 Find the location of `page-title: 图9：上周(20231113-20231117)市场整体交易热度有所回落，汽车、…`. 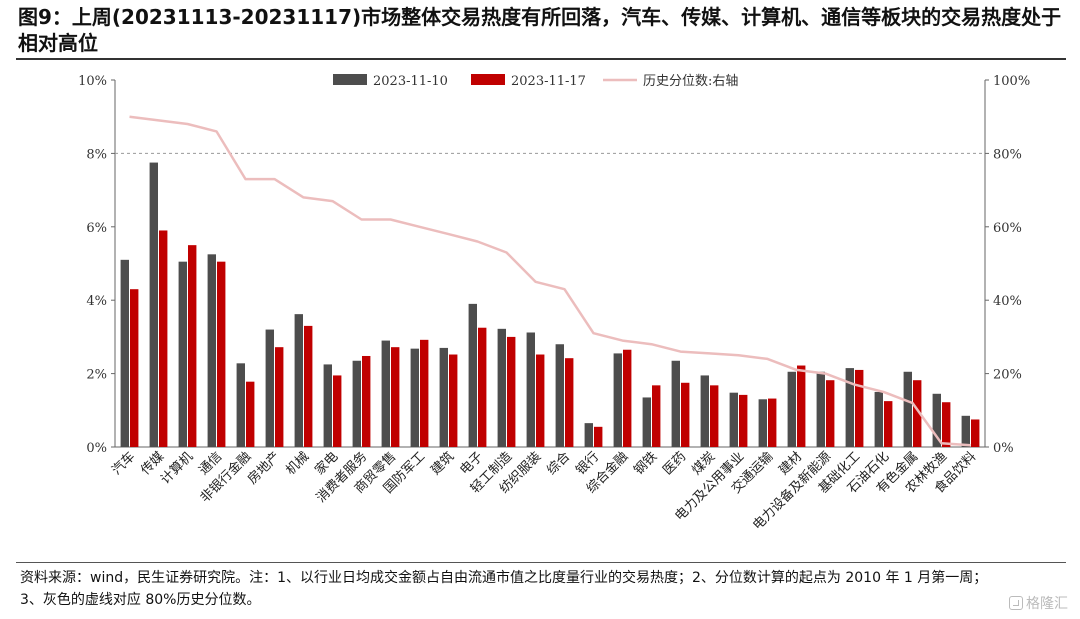

page-title: 图9：上周(20231113-20231117)市场整体交易热度有所回落，汽车、… is located at coordinates (540, 30).